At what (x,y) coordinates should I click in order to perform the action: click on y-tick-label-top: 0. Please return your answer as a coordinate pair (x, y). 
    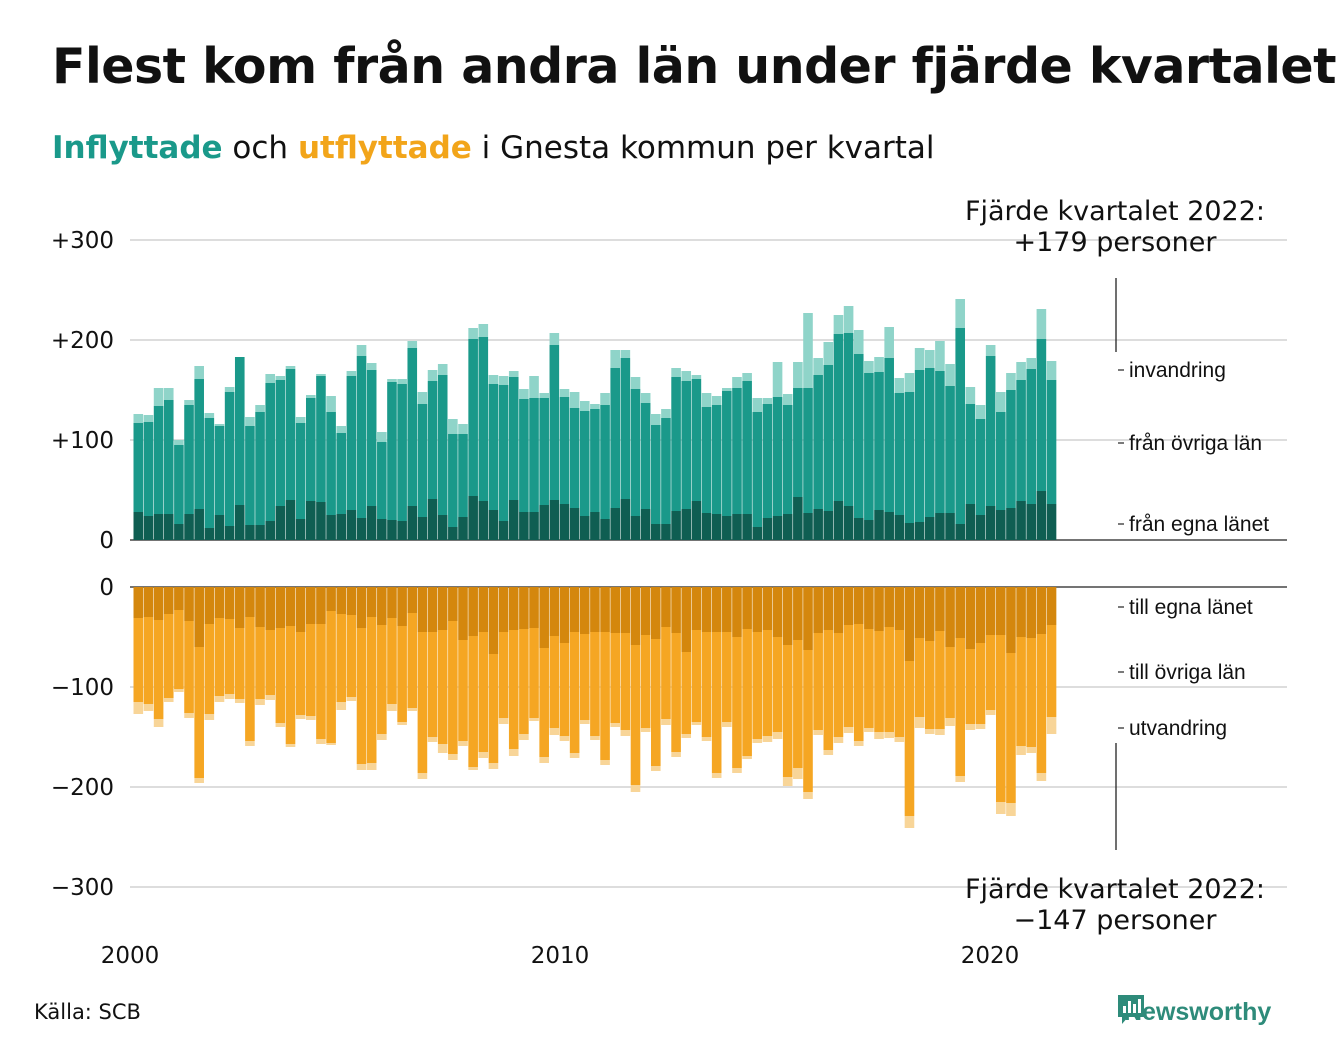
    Looking at the image, I should click on (106, 541).